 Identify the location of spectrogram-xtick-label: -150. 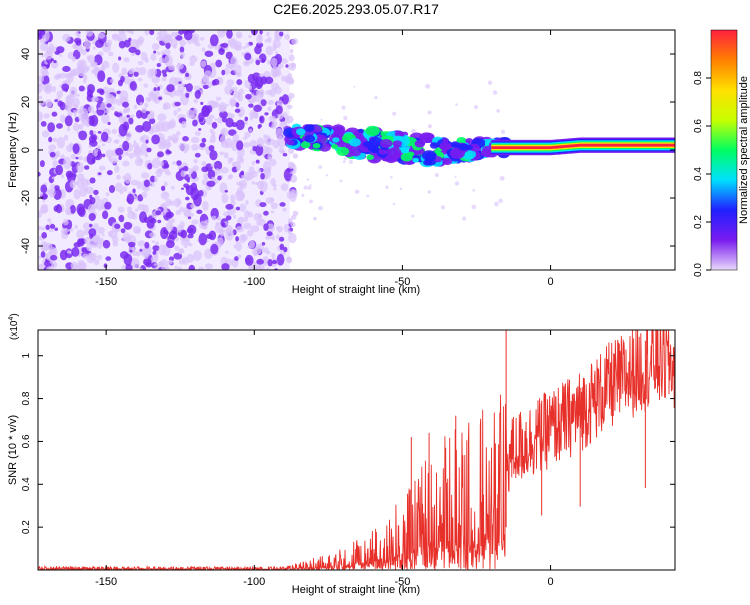
(106, 282).